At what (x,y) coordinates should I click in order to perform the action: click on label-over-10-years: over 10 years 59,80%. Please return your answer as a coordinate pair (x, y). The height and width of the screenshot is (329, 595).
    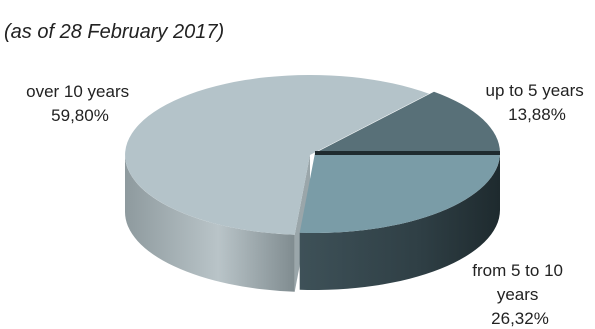
    Looking at the image, I should click on (80, 103).